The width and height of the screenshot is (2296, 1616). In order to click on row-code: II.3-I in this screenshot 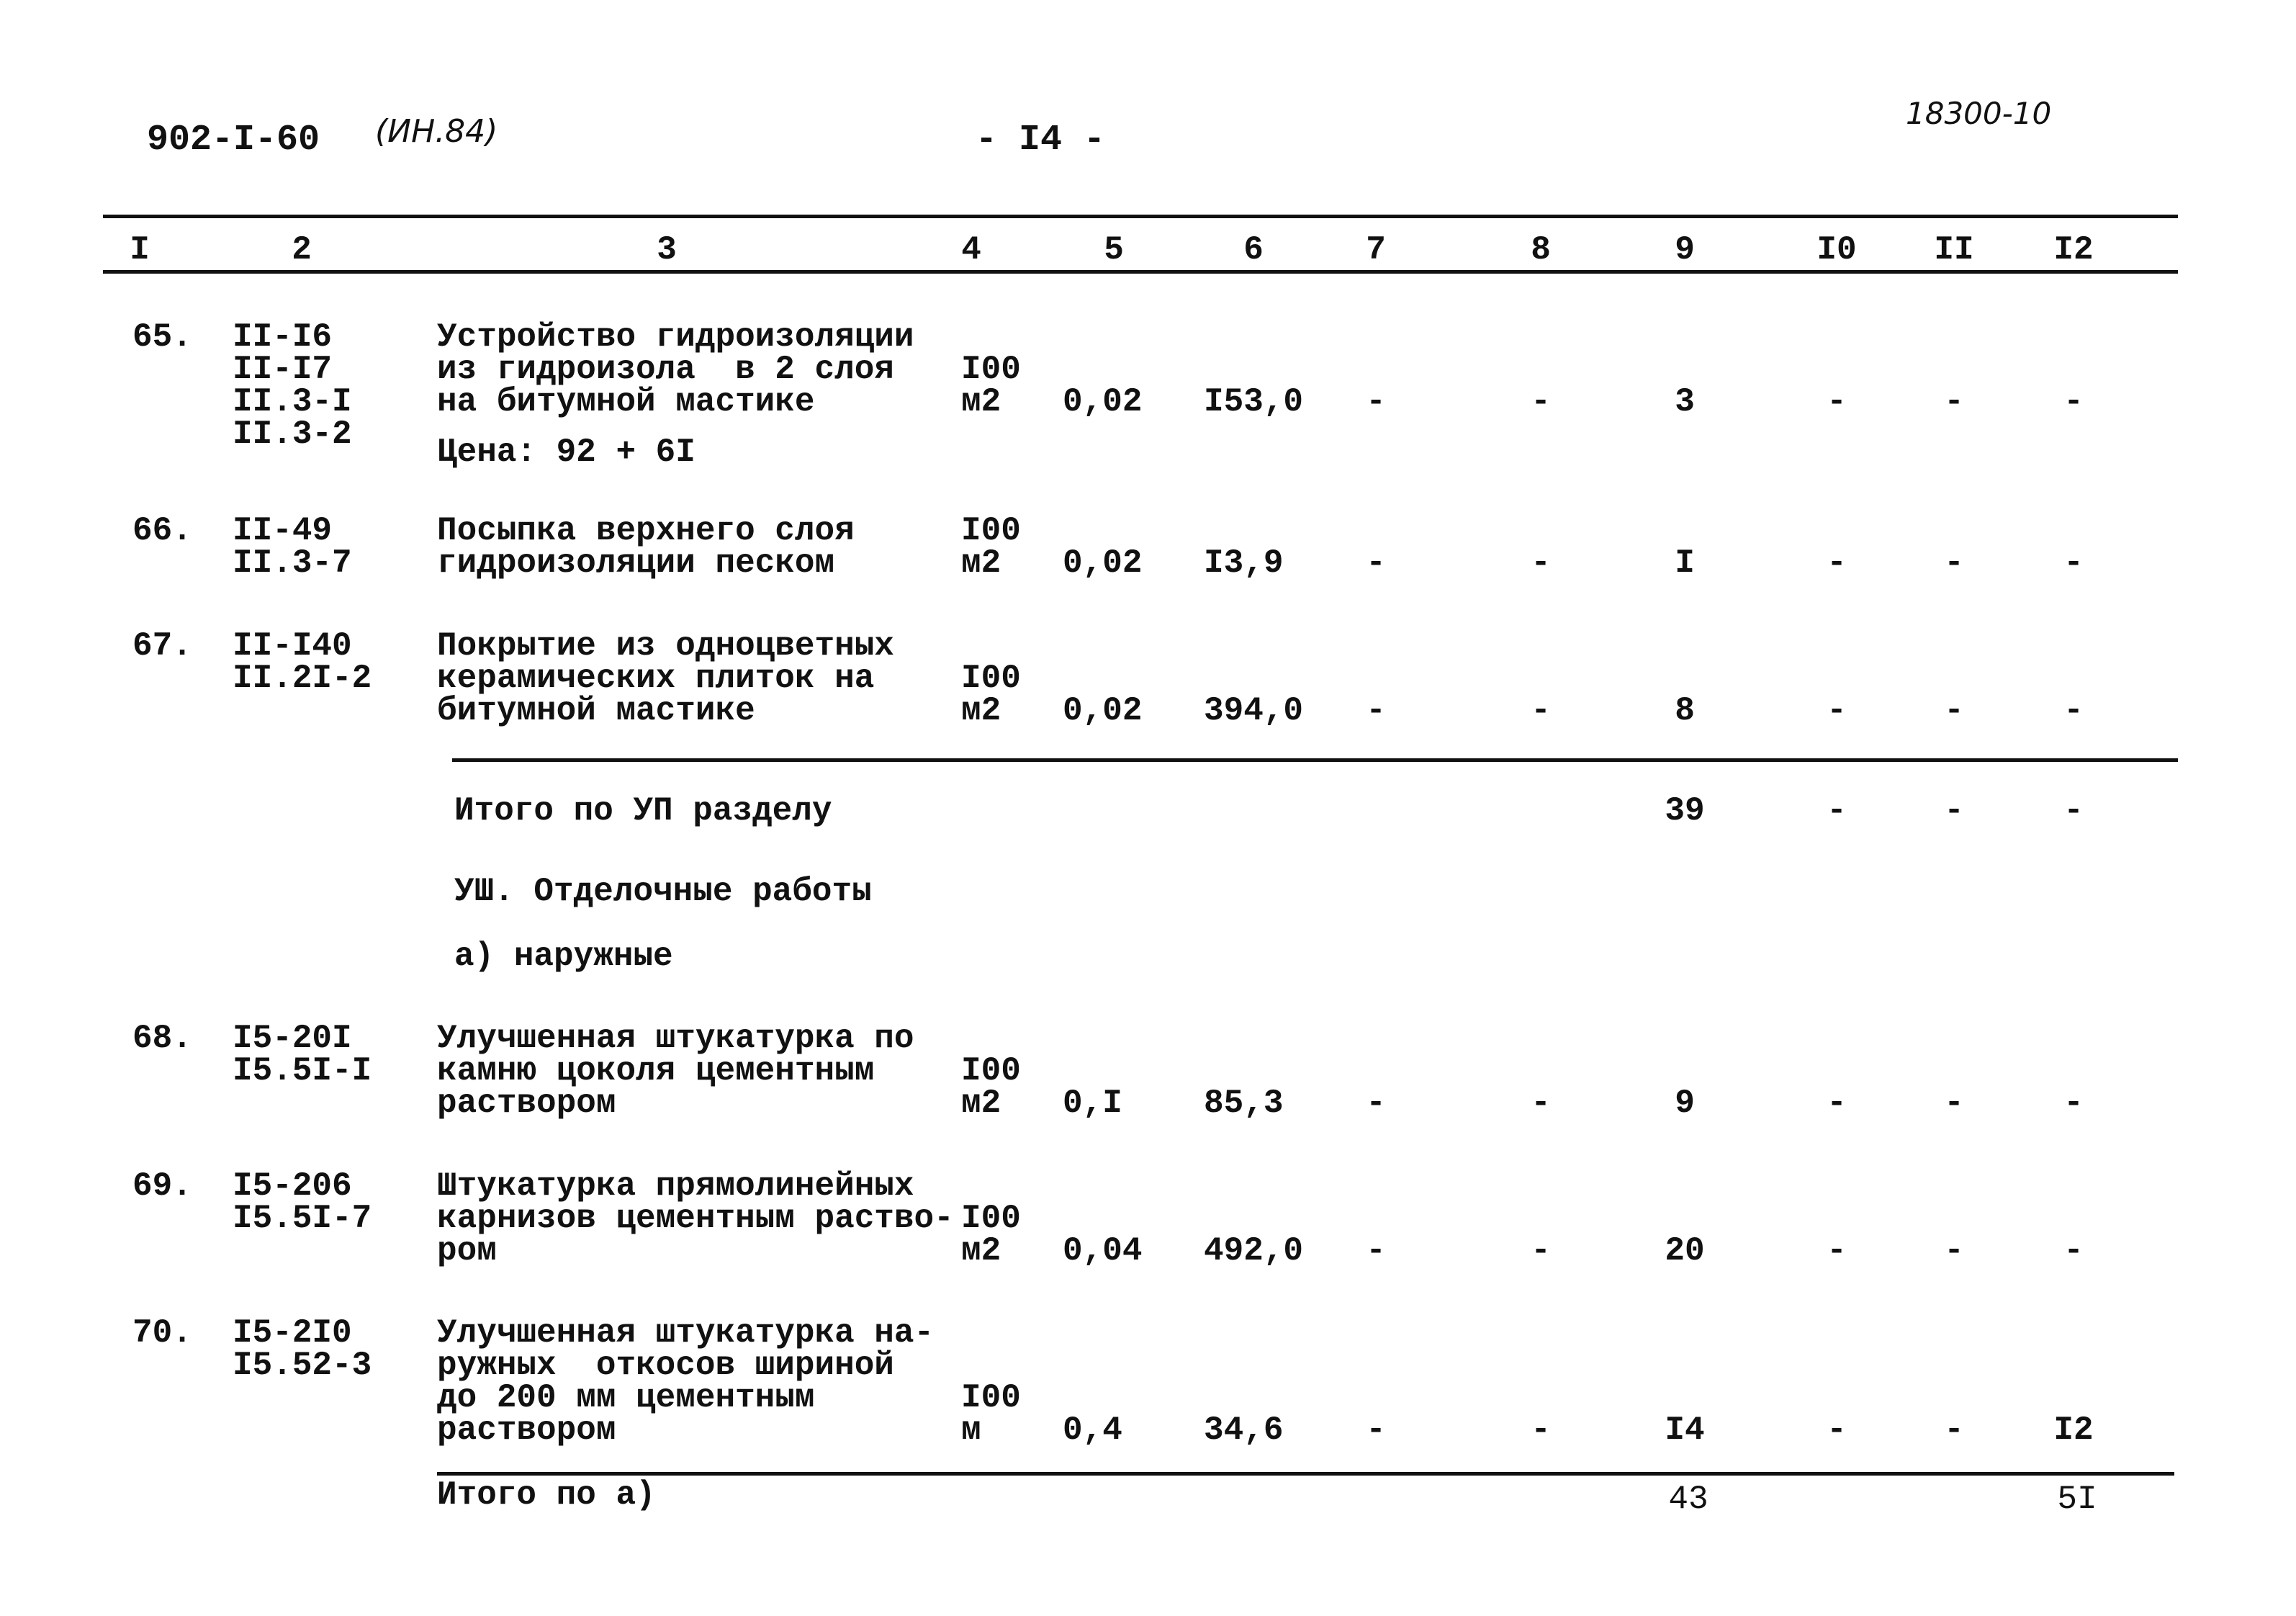, I will do `click(292, 402)`.